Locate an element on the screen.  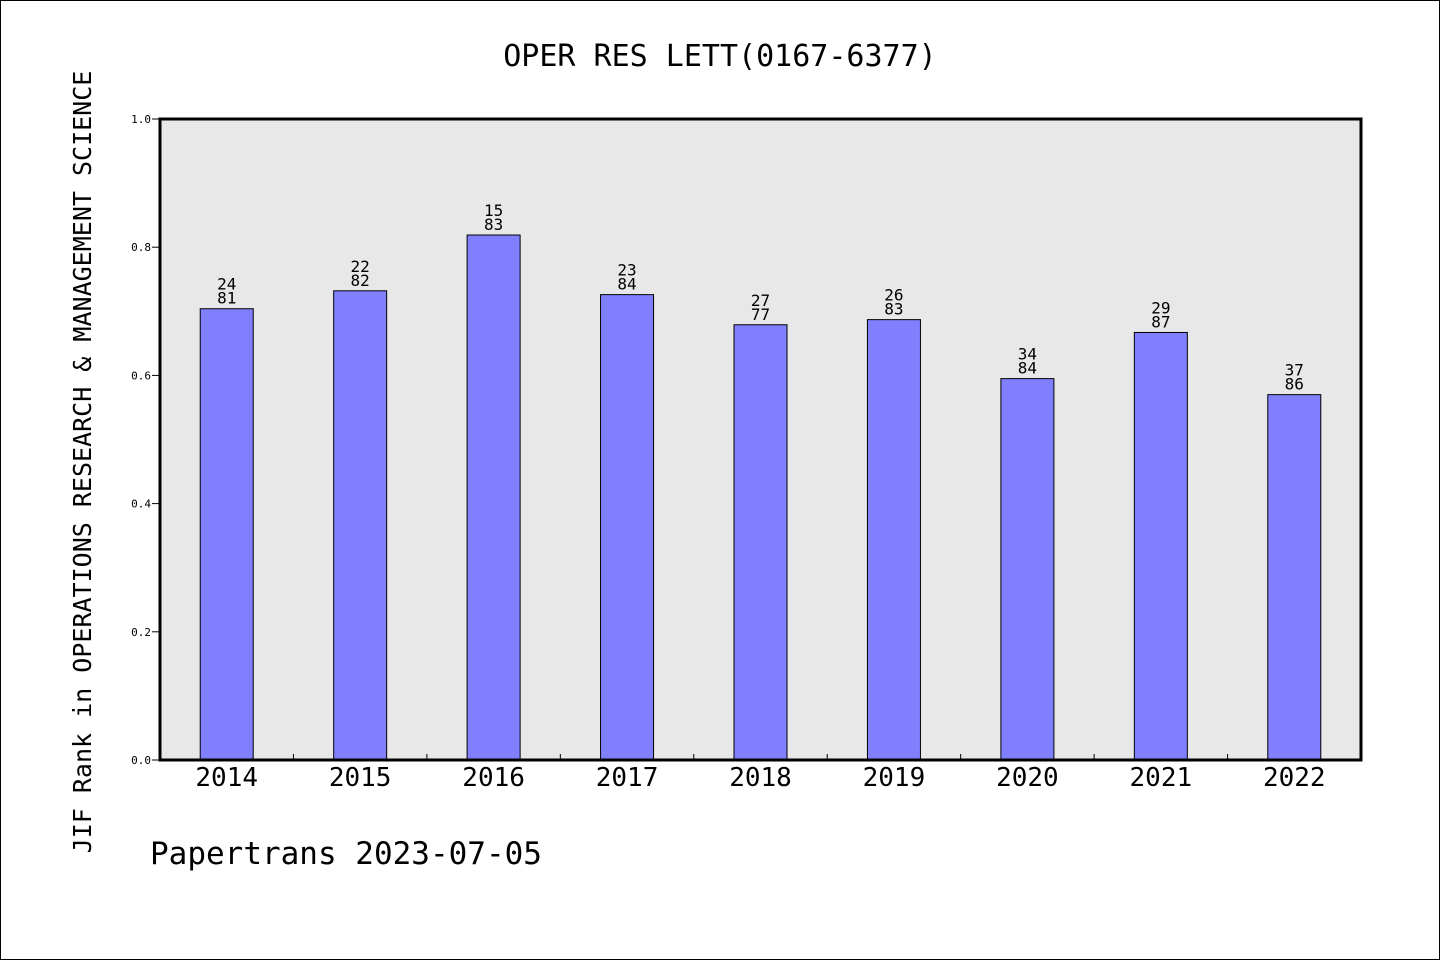
bar-2015 is located at coordinates (360, 525).